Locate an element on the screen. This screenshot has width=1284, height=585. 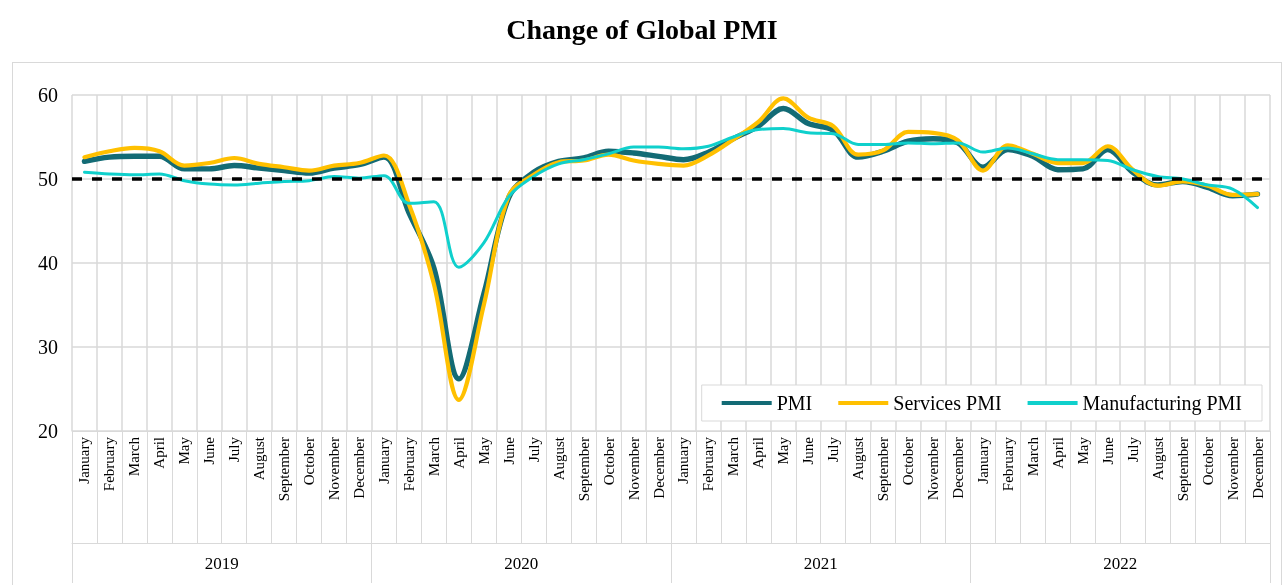
legend-label: PMI is located at coordinates (794, 403).